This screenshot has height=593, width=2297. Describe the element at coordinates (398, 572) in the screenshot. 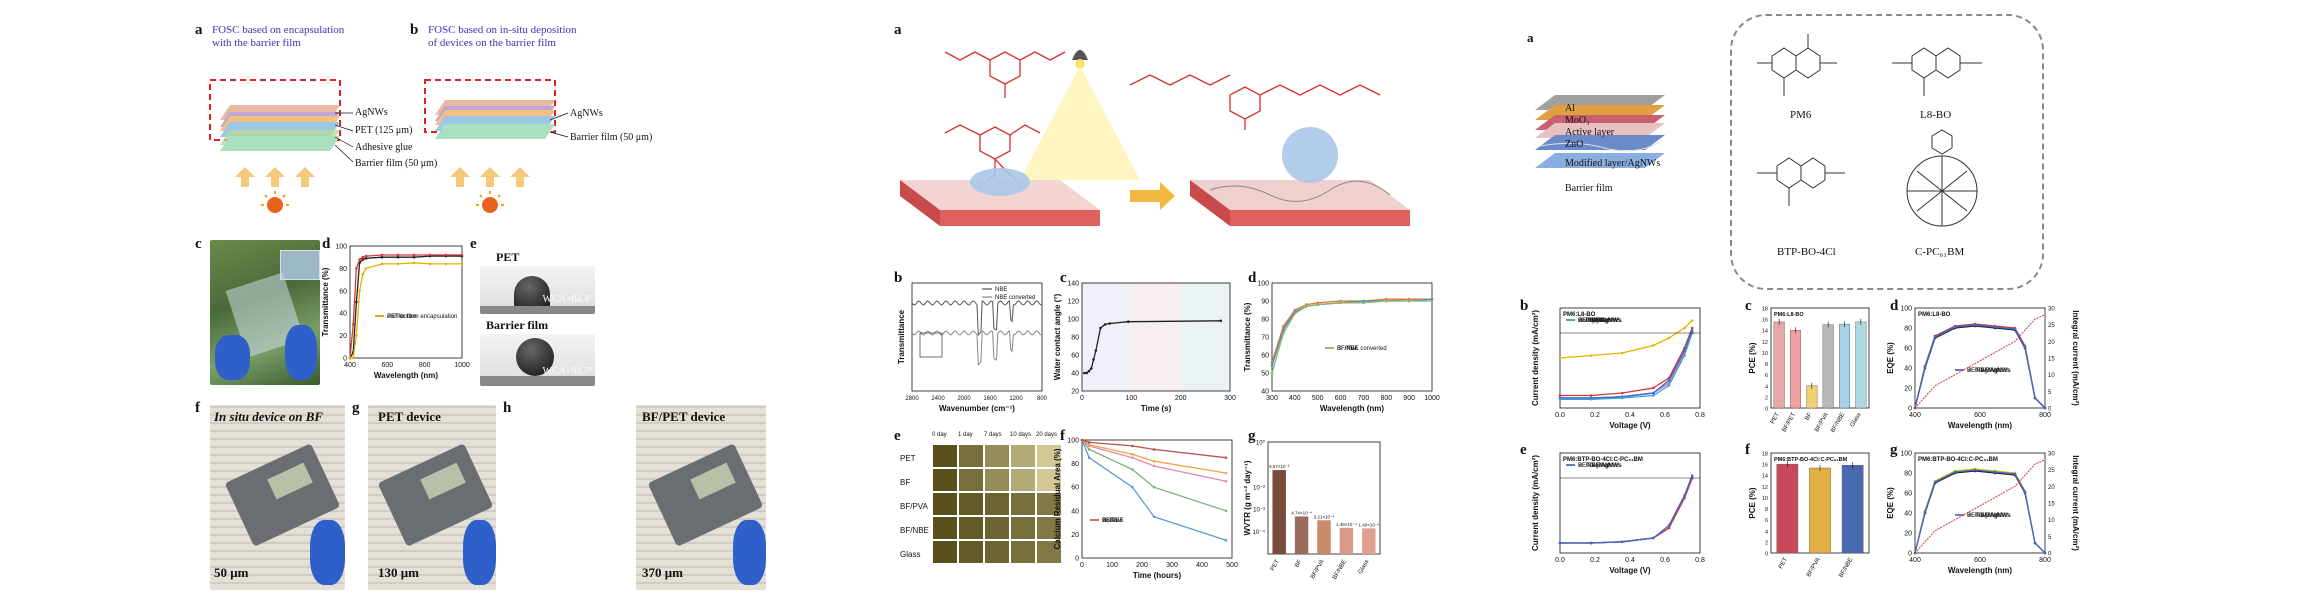

I see `panel-g-thickness: 130 μm` at that location.